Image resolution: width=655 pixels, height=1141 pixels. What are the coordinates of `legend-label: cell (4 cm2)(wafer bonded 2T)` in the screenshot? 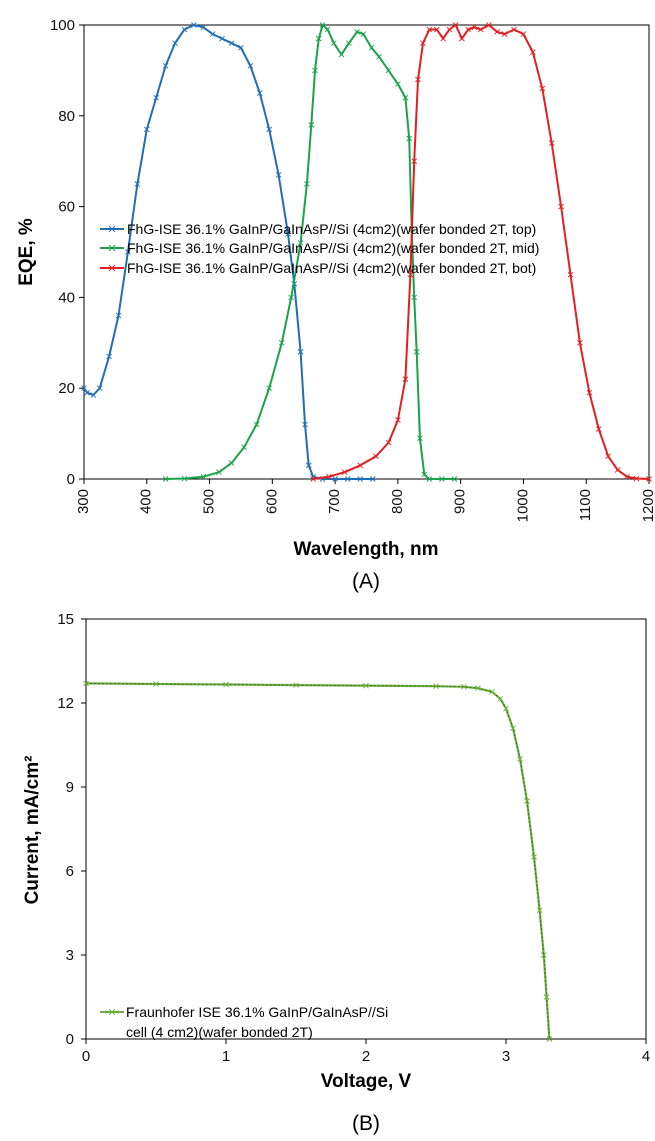 It's located at (219, 1032).